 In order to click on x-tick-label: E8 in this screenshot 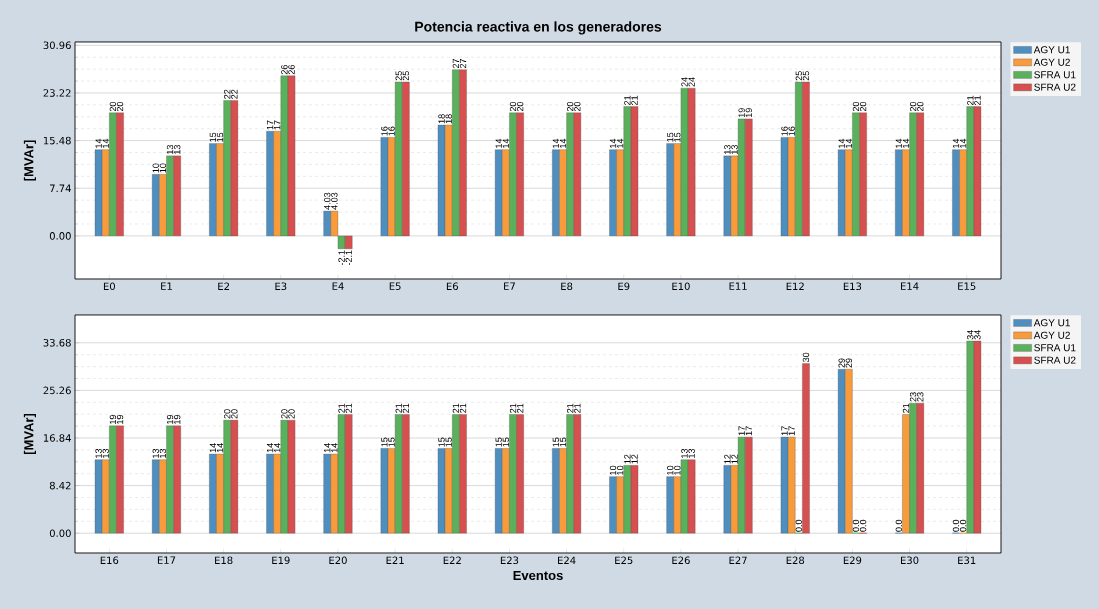, I will do `click(567, 286)`.